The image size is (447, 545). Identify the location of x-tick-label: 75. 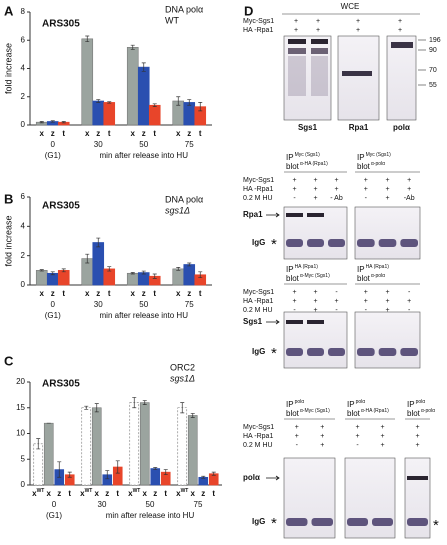
(189, 304).